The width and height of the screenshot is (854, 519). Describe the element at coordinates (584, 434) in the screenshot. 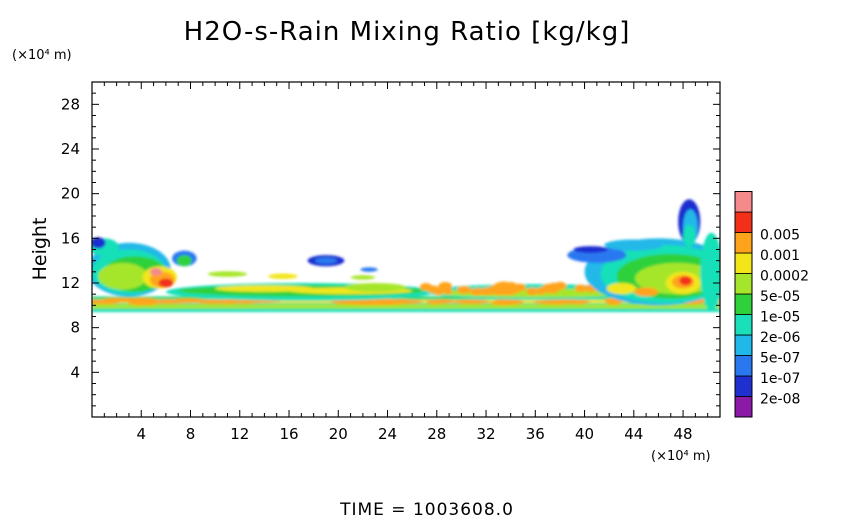

I see `x-tick-label: 40` at that location.